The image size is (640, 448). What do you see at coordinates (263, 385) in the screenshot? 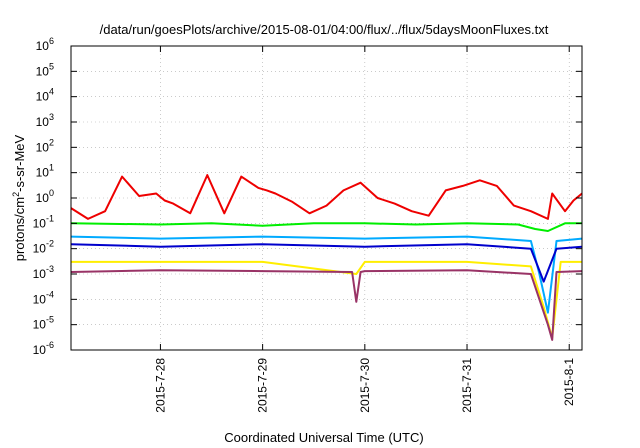
I see `x-tick-label: 2015-7-29` at bounding box center [263, 385].